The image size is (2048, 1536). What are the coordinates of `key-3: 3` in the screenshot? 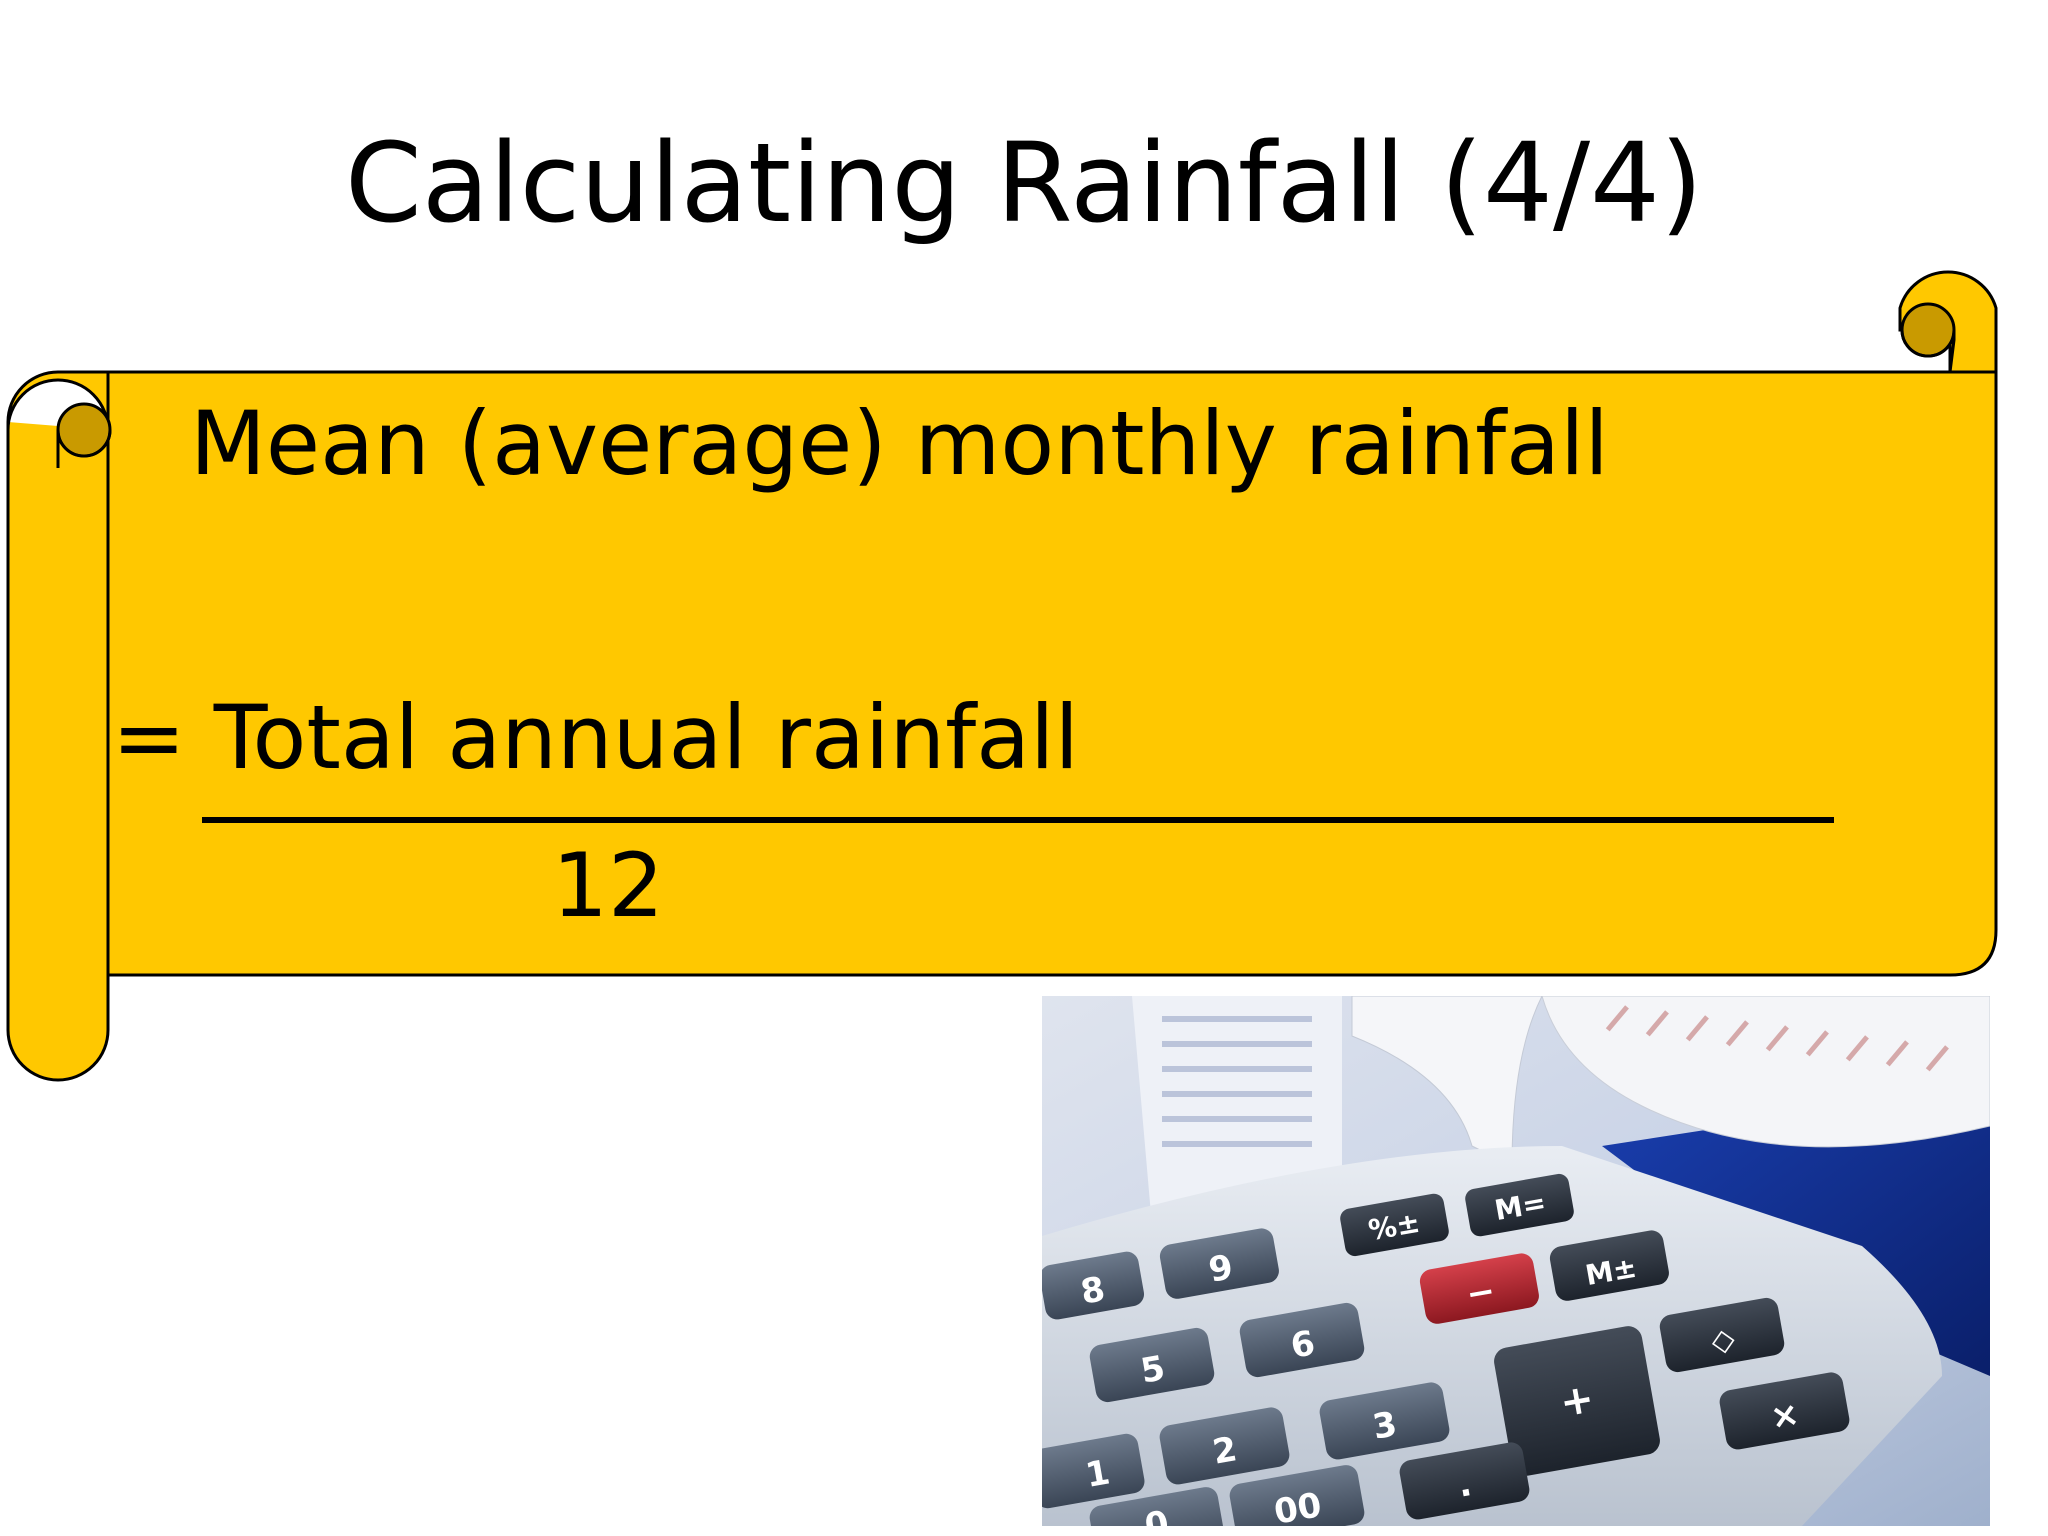 It's located at (1384, 1421).